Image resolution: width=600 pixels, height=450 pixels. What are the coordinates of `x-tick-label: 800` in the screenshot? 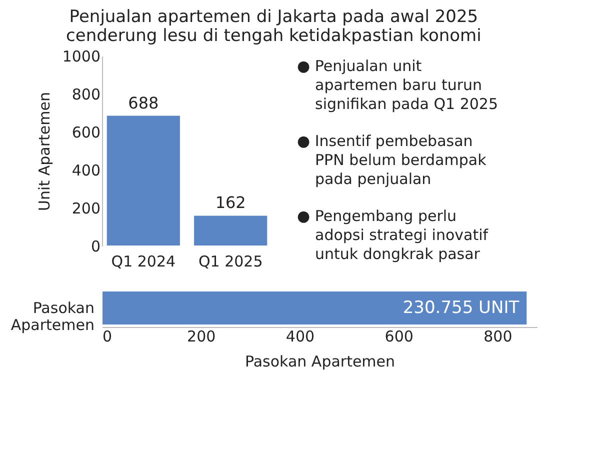 It's located at (498, 337).